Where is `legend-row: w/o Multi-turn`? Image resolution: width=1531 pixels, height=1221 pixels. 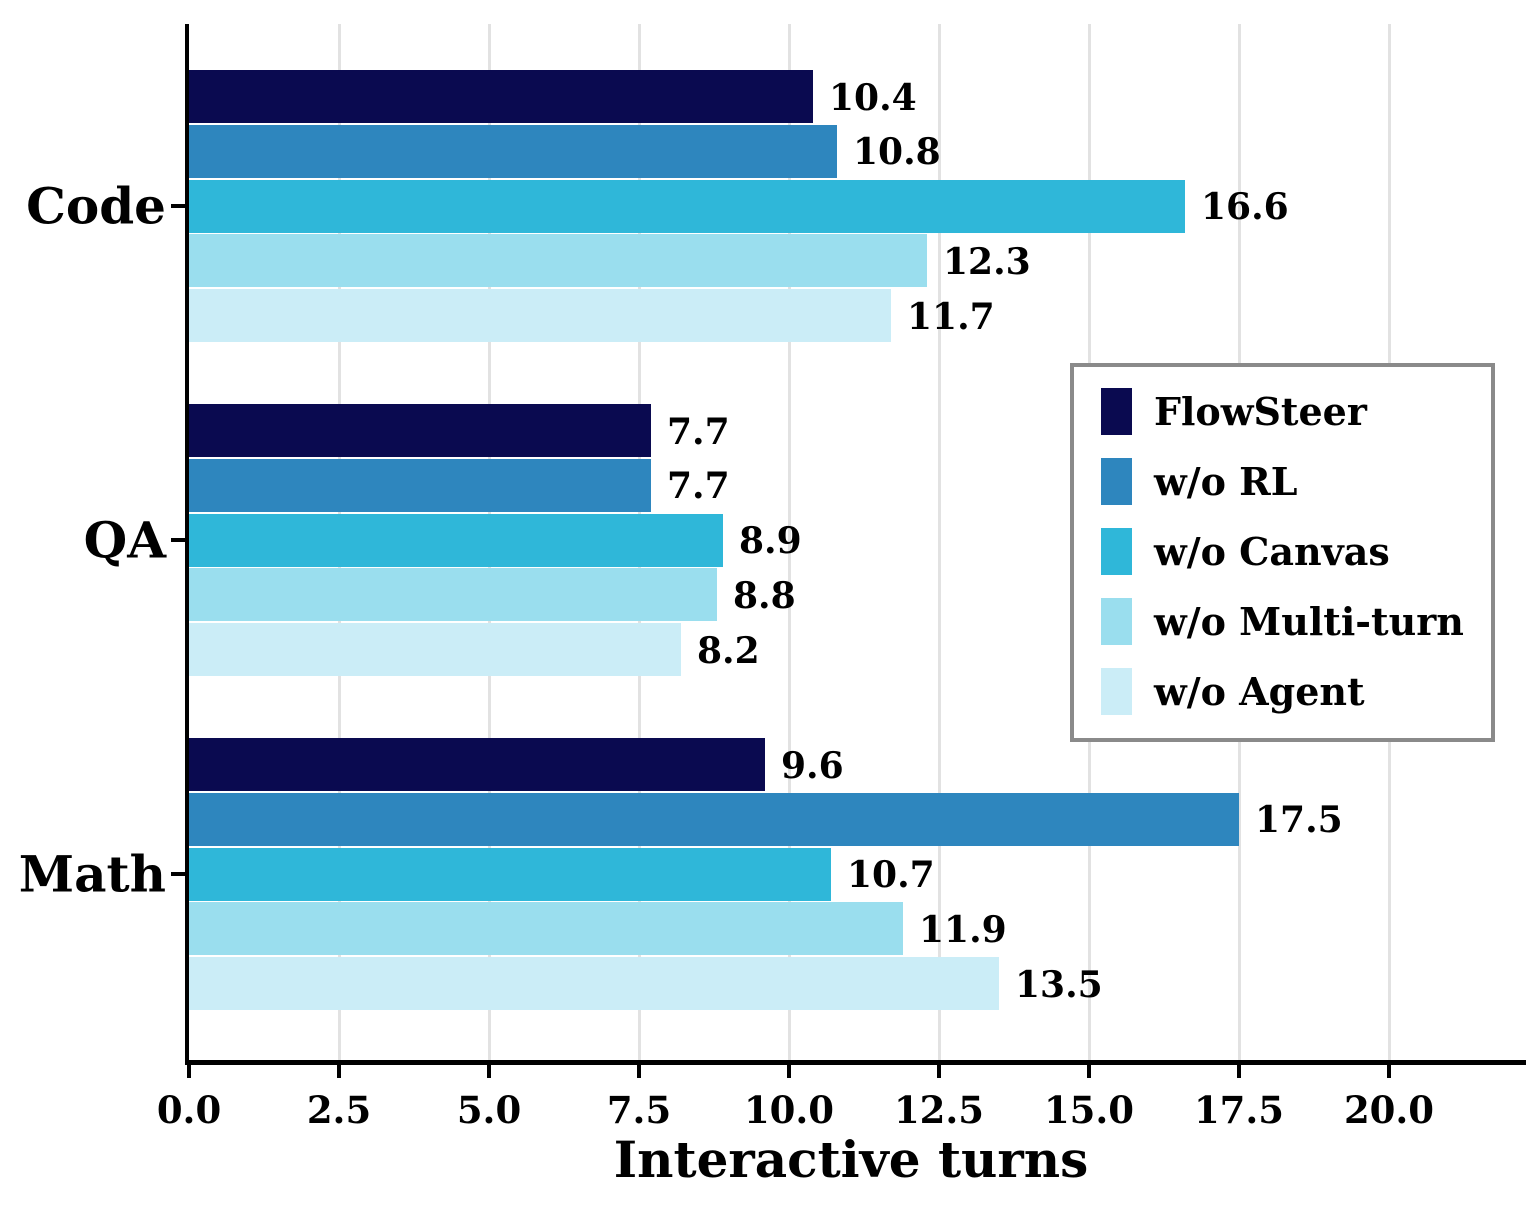 legend-row: w/o Multi-turn is located at coordinates (1296, 621).